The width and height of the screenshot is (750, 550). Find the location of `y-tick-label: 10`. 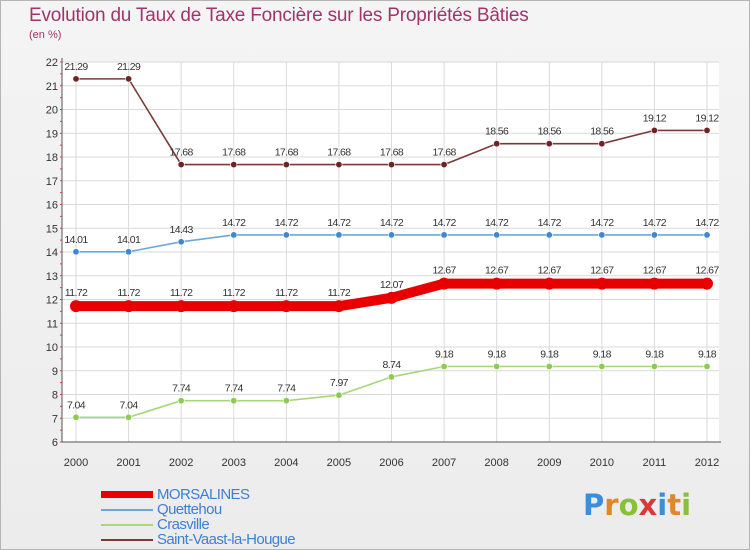

y-tick-label: 10 is located at coordinates (52, 348).